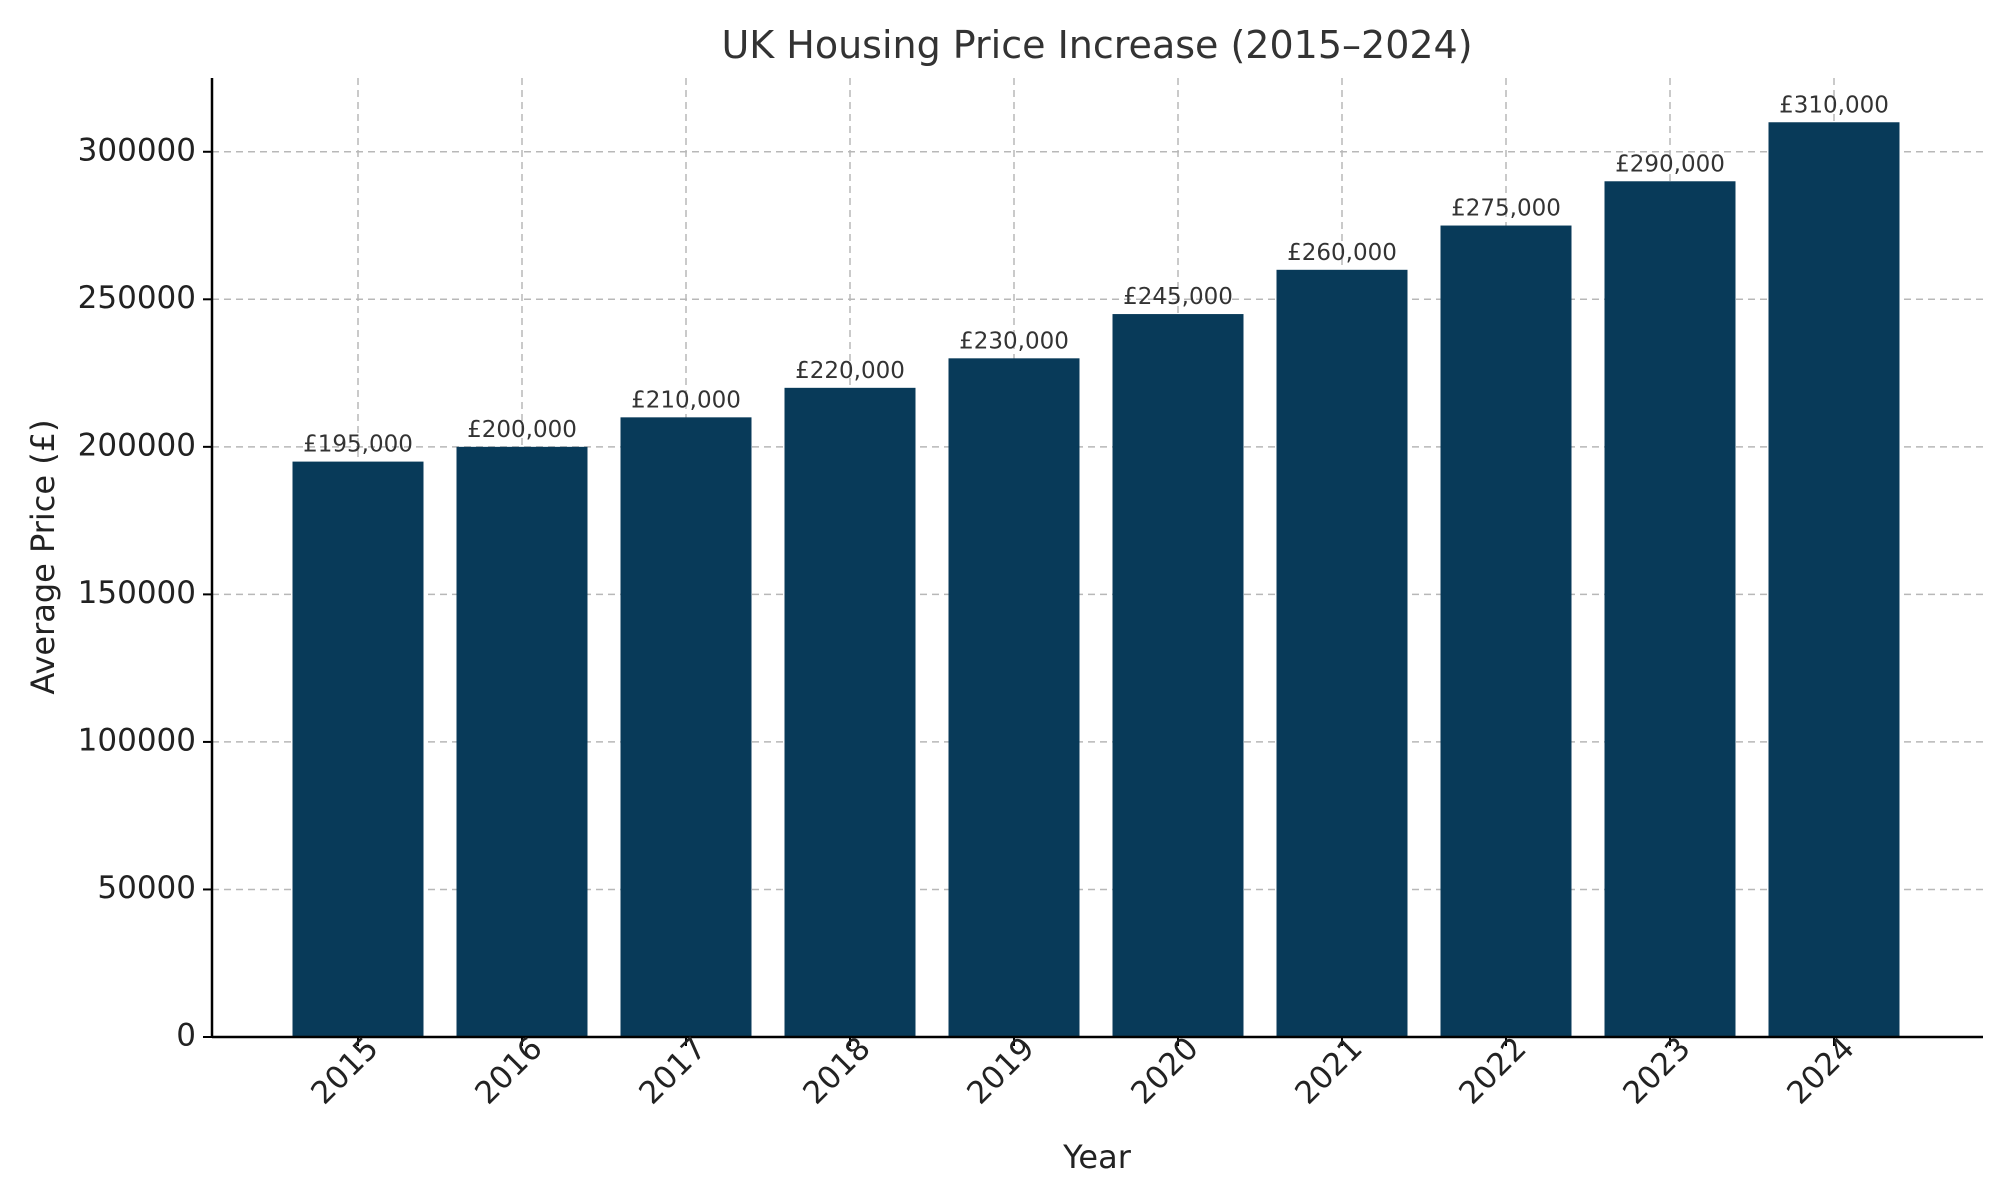 The height and width of the screenshot is (1200, 2000). I want to click on y-tick-label-50000: 50000, so click(146, 888).